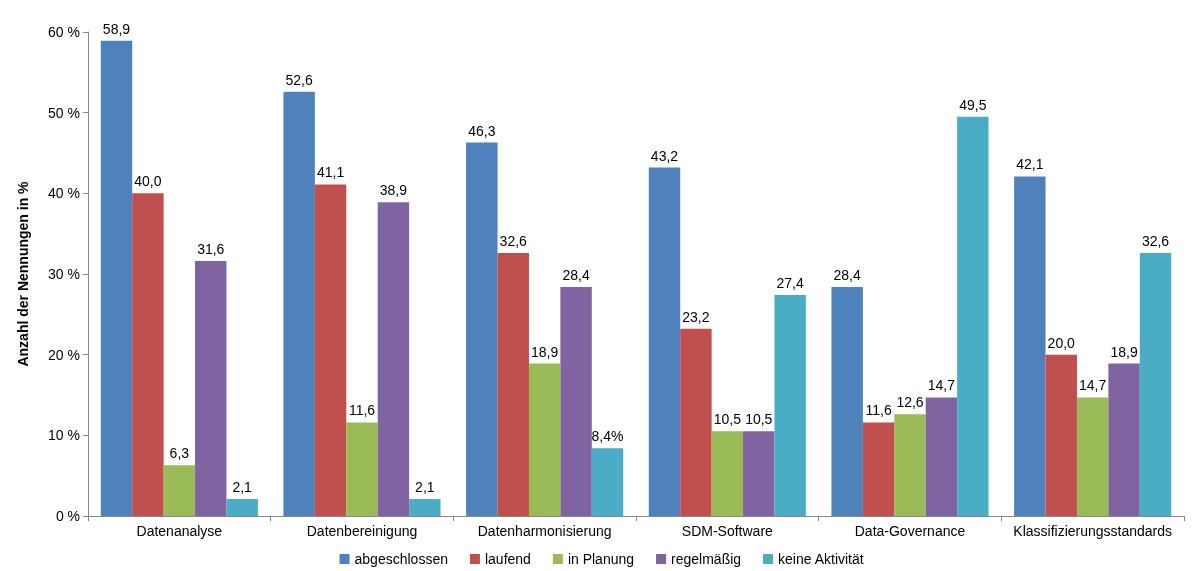  What do you see at coordinates (973, 104) in the screenshot?
I see `data-label: 49,5` at bounding box center [973, 104].